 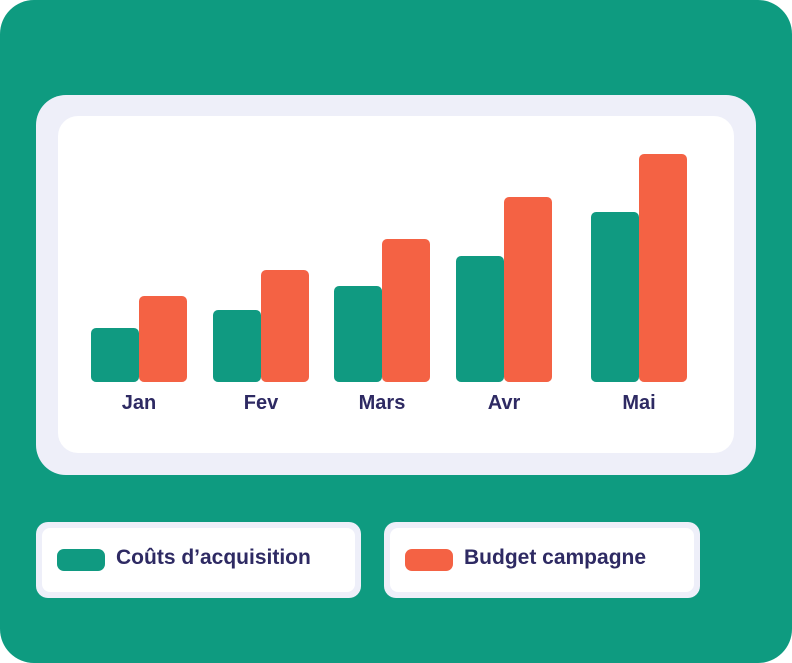 I want to click on x-tick-label-mai: Mai, so click(x=638, y=403).